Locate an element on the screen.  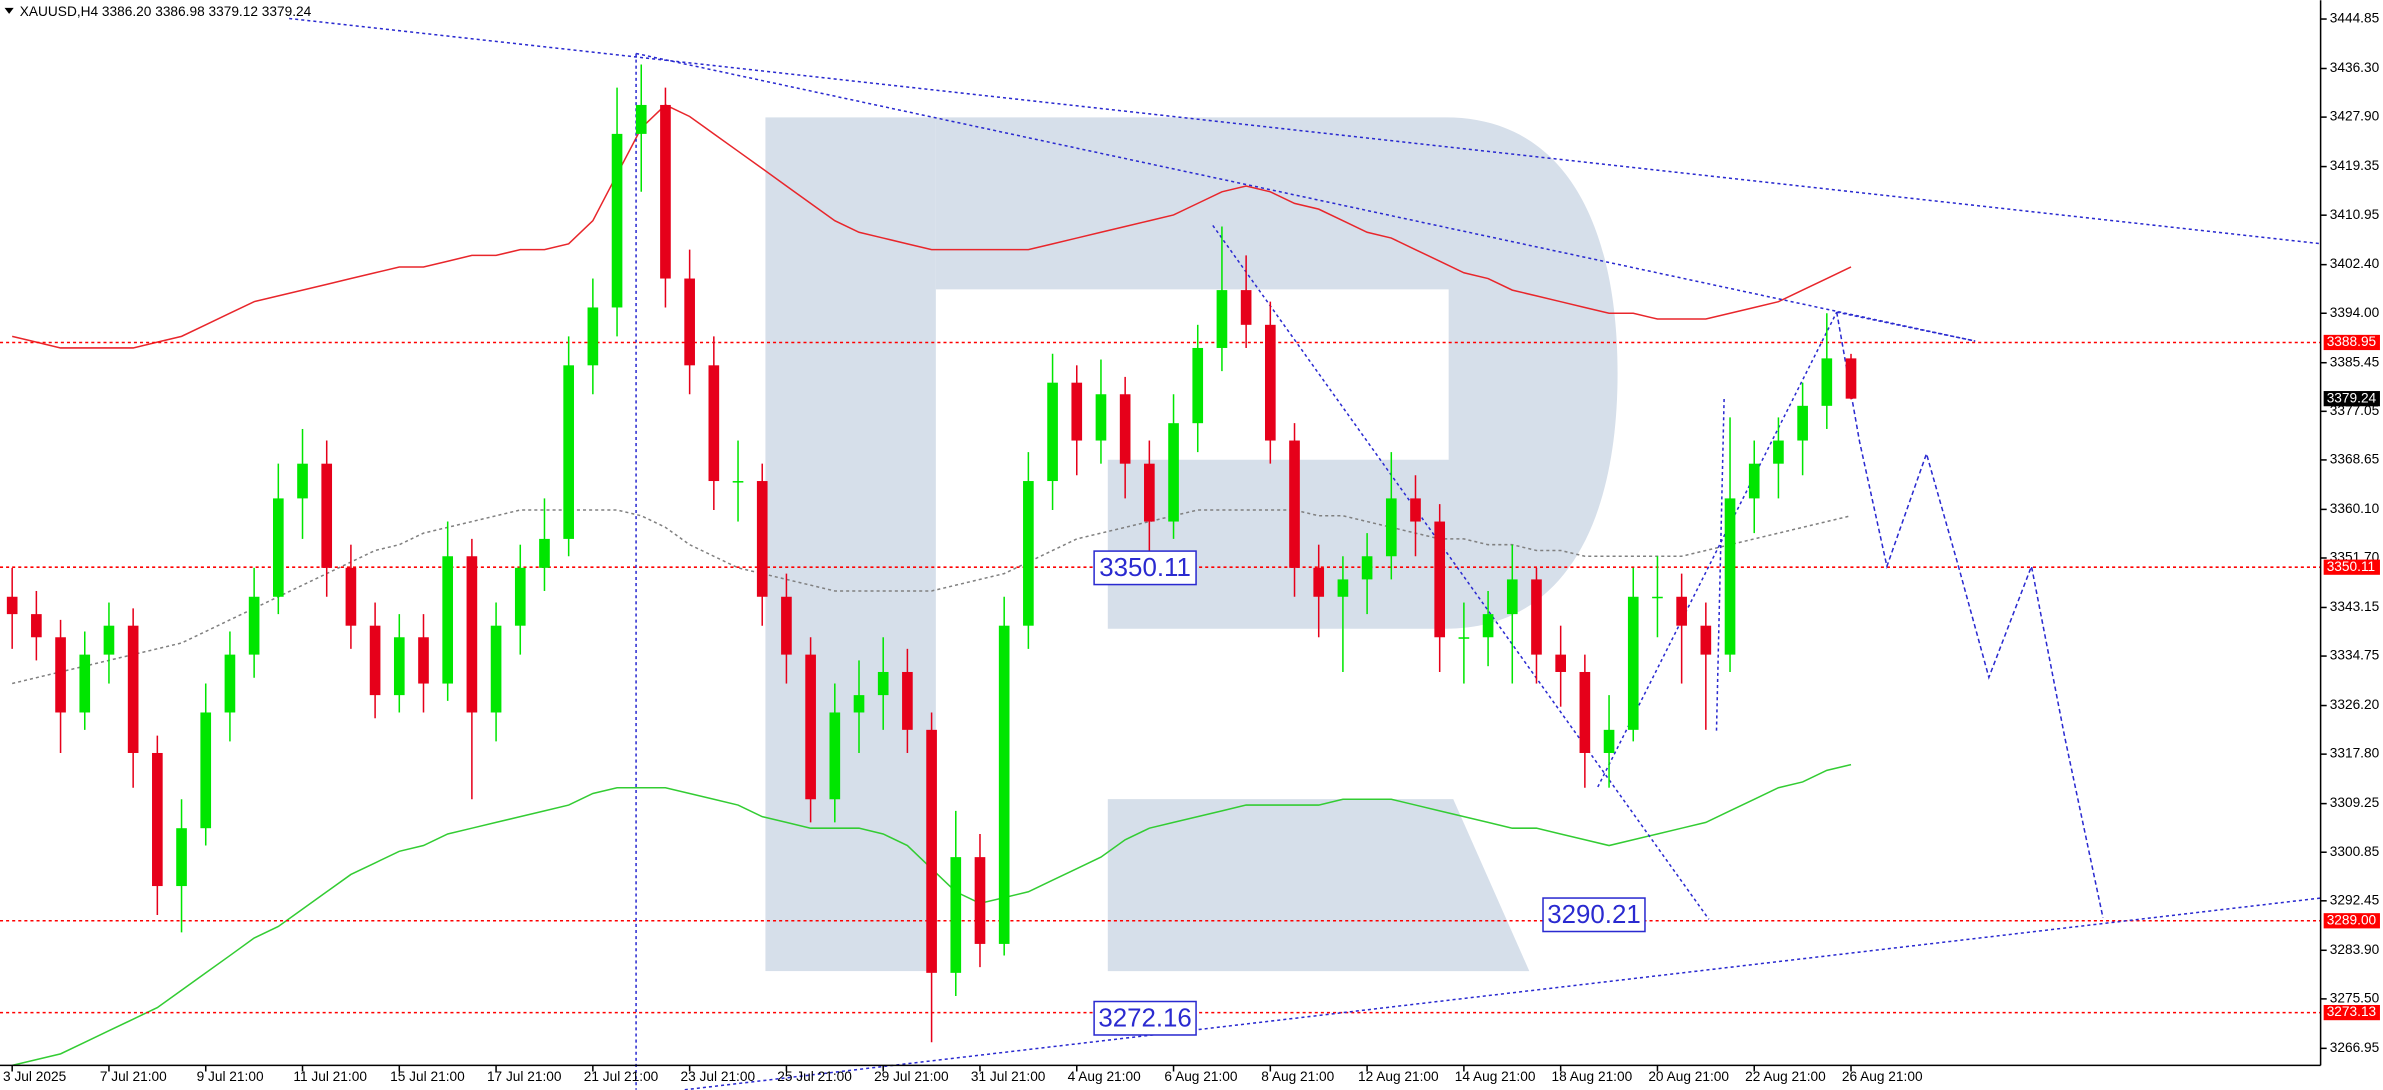
level-tag-label: 3350.11 is located at coordinates (2351, 566).